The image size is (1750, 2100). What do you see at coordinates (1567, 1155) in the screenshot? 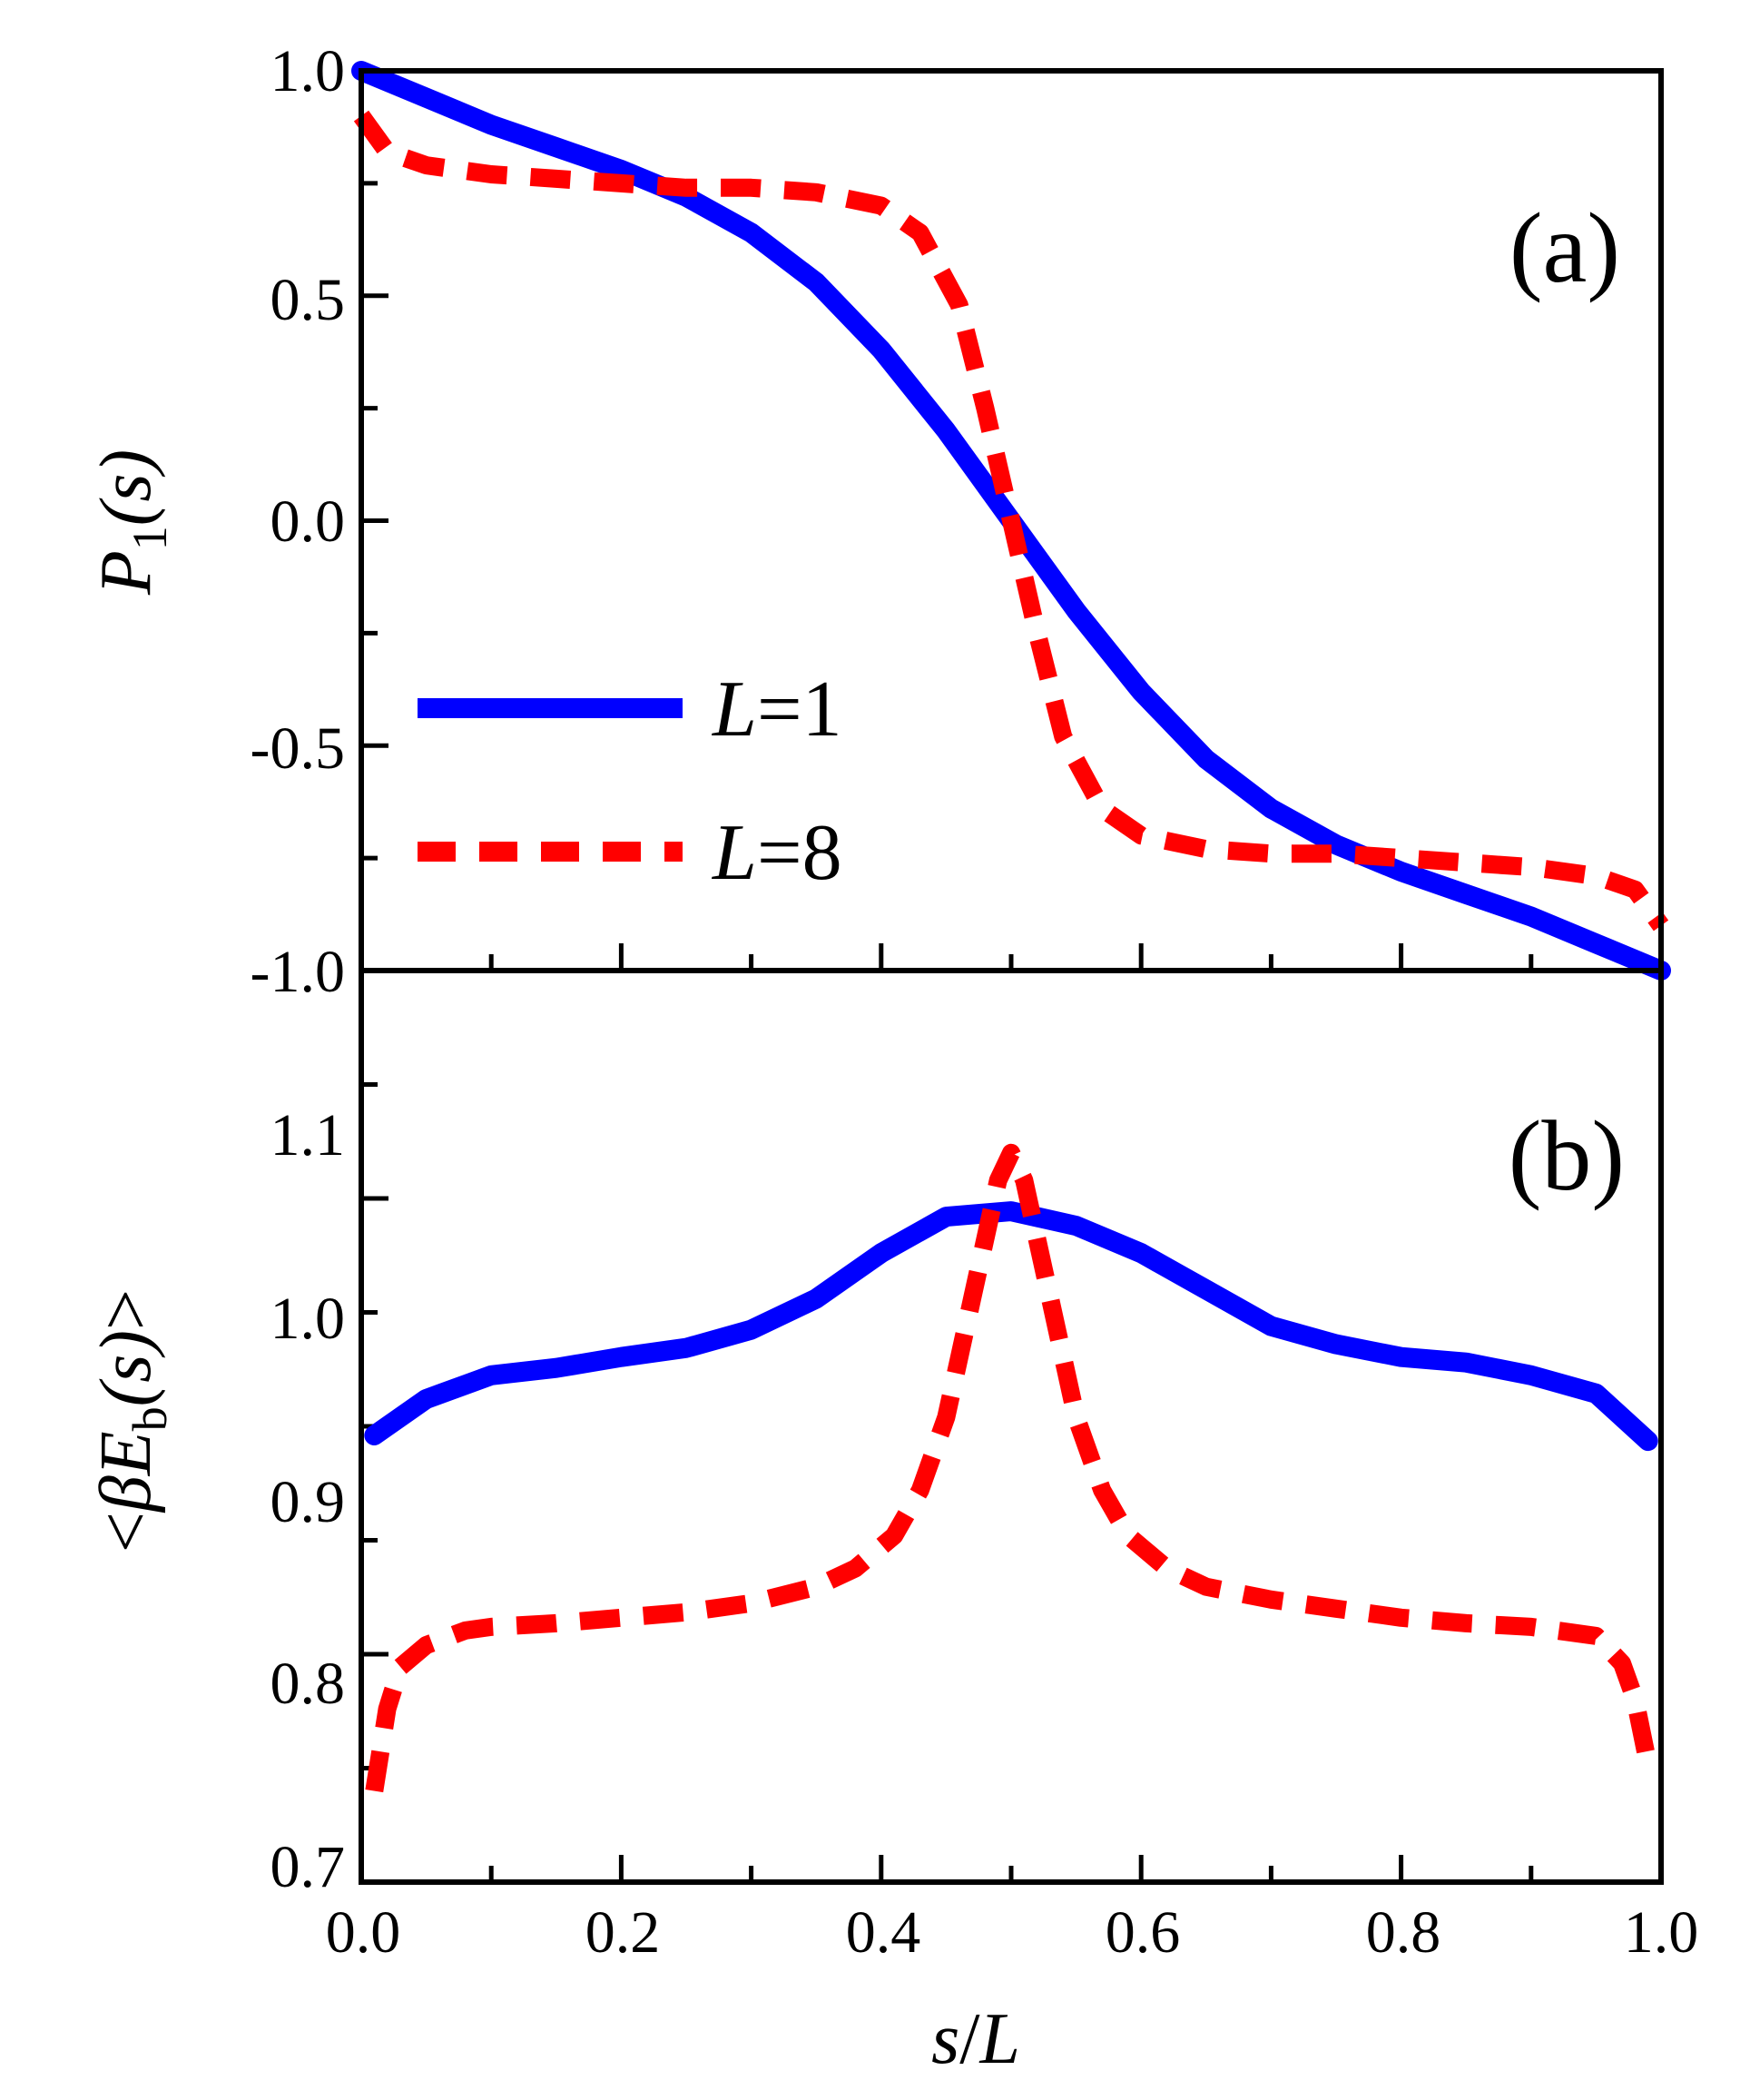
I see `panel-b-label: (b)` at bounding box center [1567, 1155].